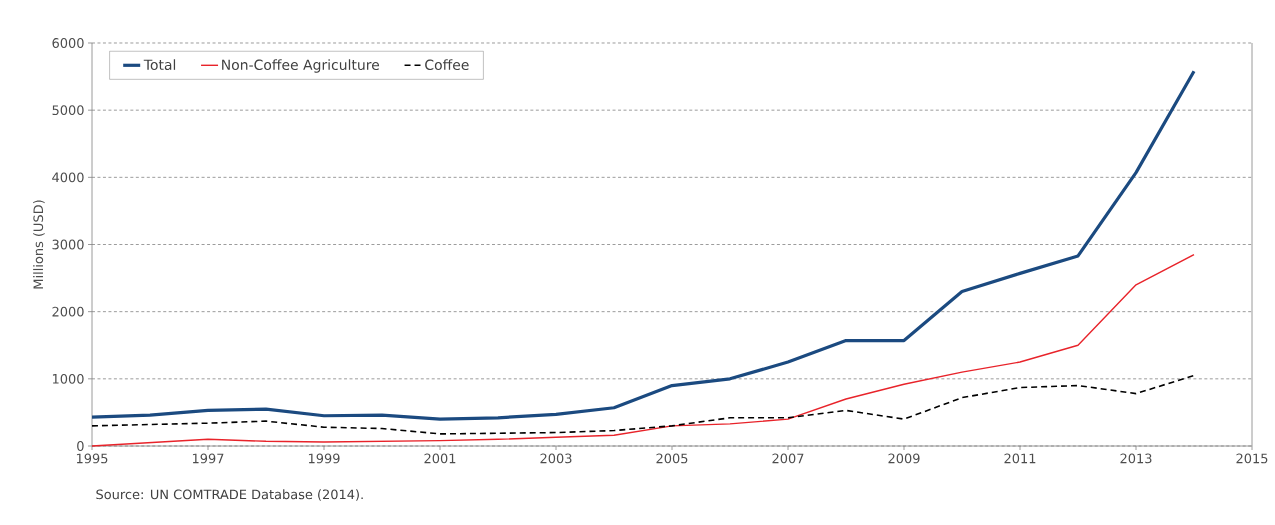 The height and width of the screenshot is (525, 1275). Describe the element at coordinates (1020, 458) in the screenshot. I see `x-tick-label: 2011` at that location.